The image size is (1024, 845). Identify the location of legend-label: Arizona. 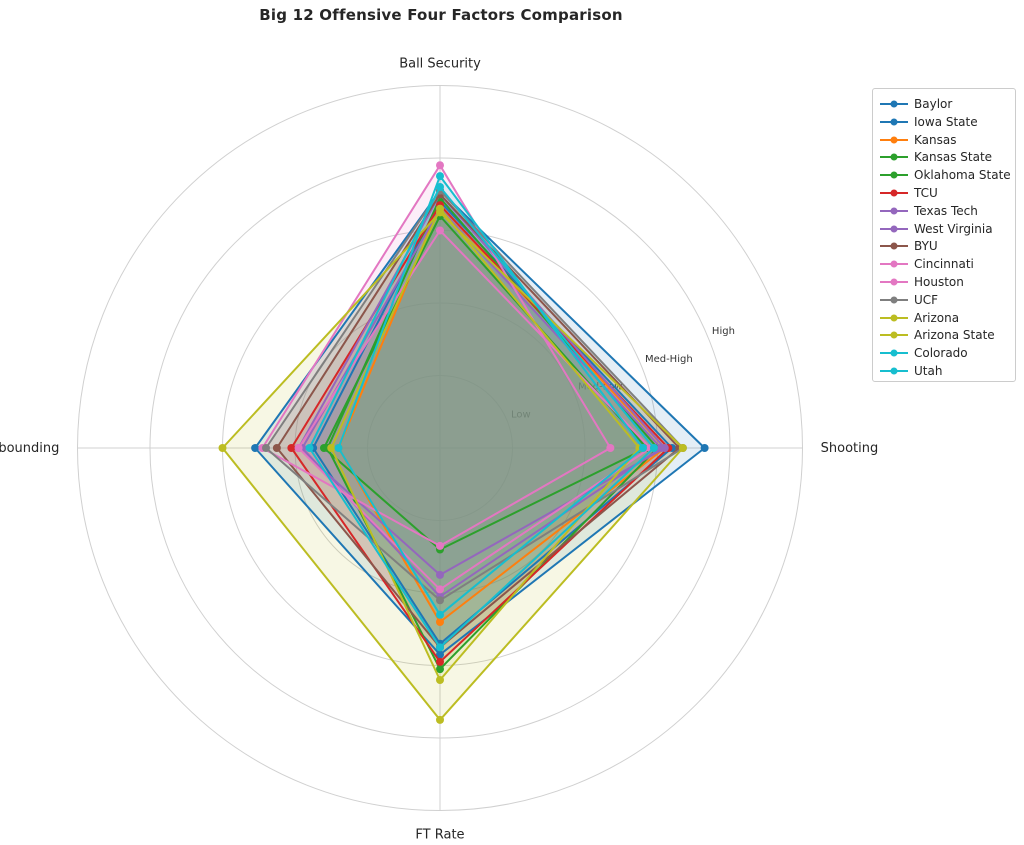
(937, 317).